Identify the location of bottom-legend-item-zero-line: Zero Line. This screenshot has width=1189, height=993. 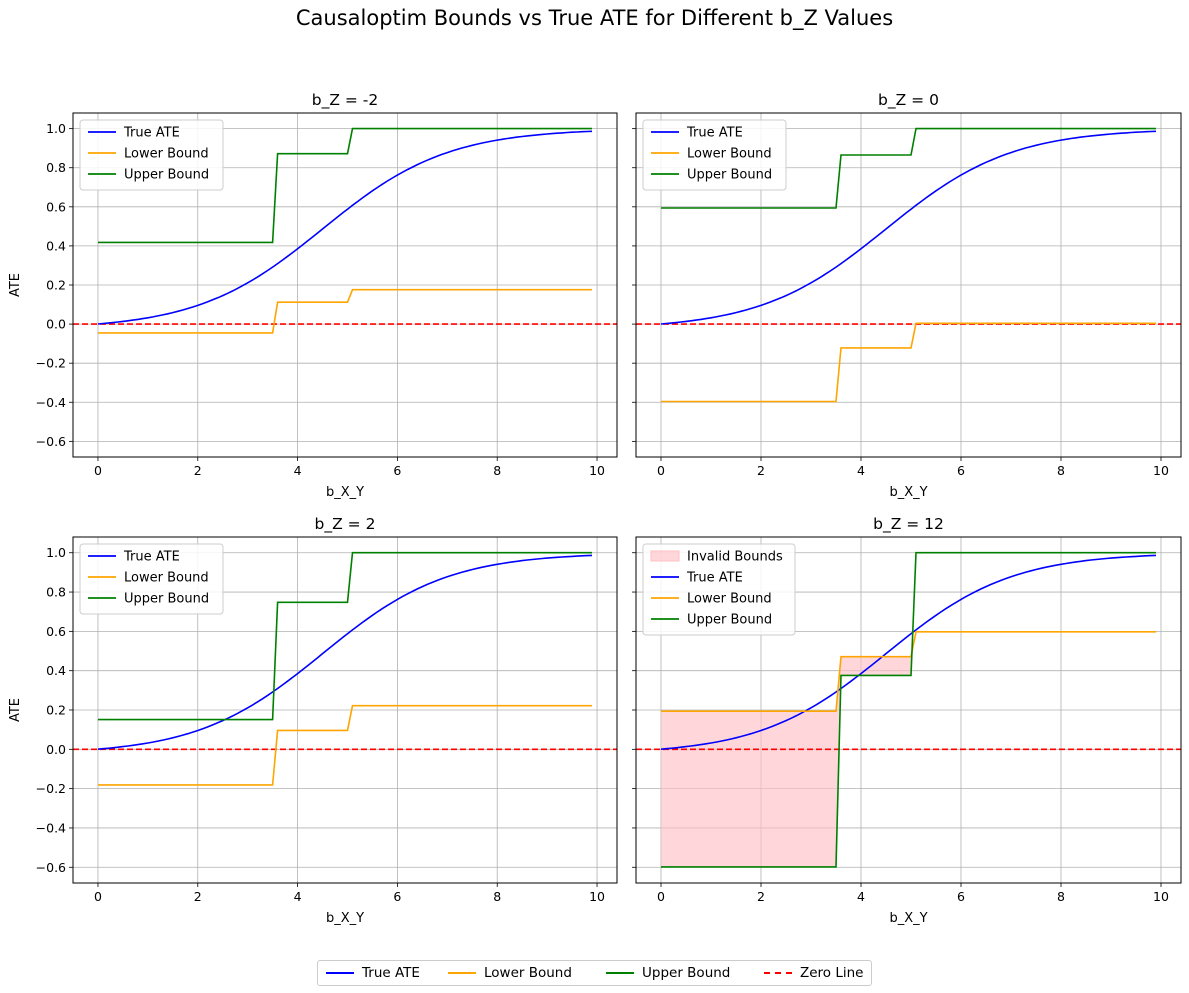
(814, 973).